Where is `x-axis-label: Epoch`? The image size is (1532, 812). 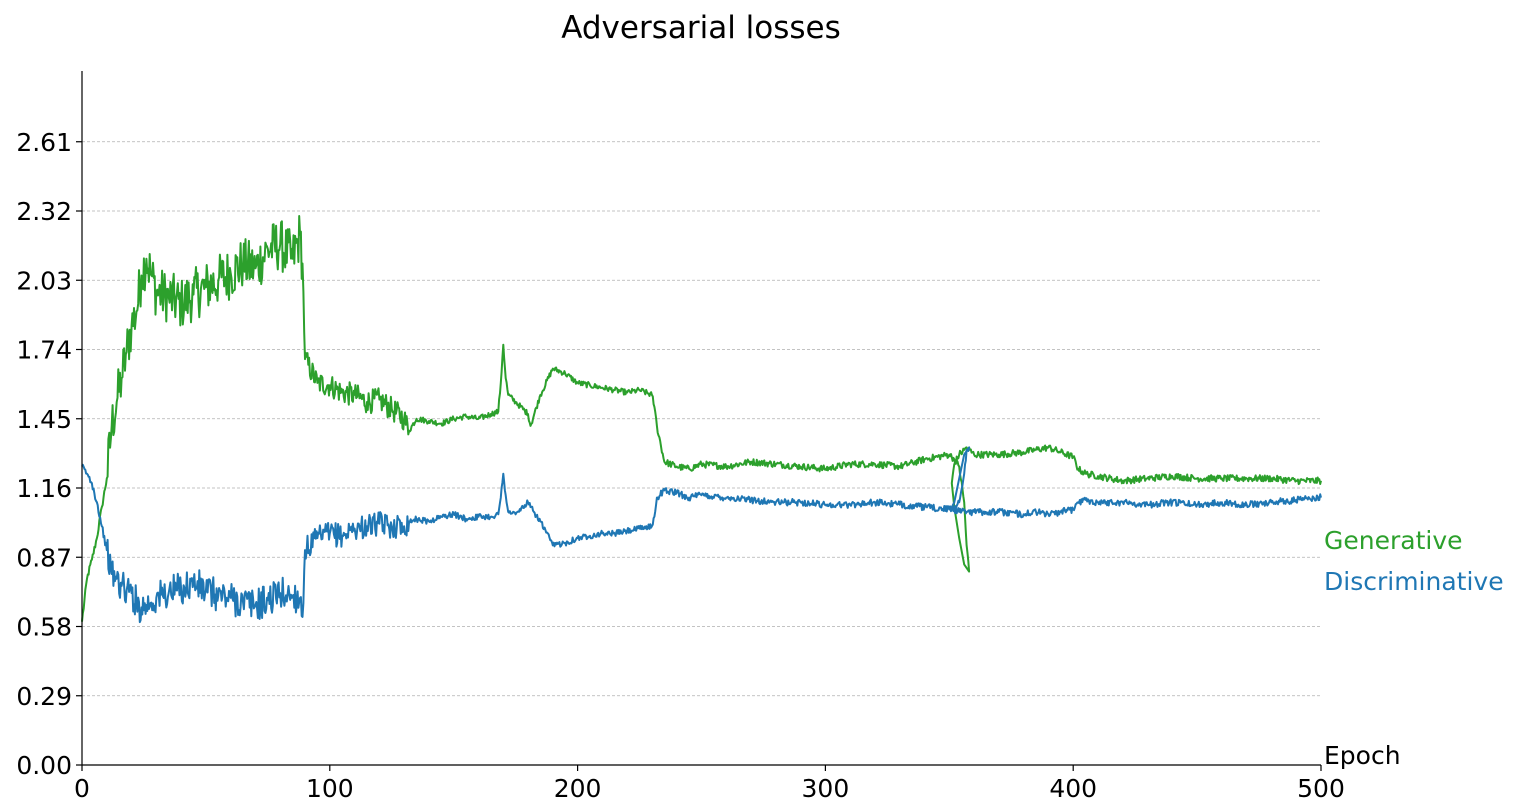
x-axis-label: Epoch is located at coordinates (1362, 755).